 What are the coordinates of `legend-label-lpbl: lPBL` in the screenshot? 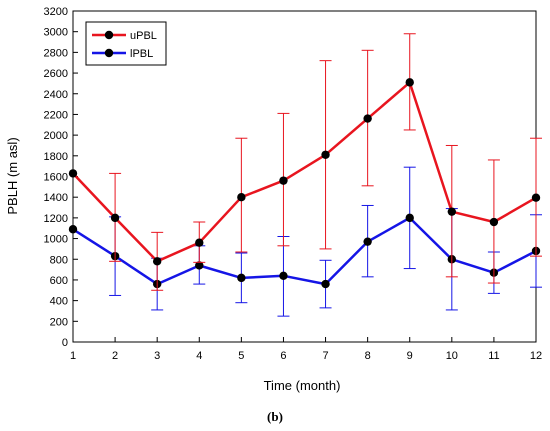 It's located at (141, 54).